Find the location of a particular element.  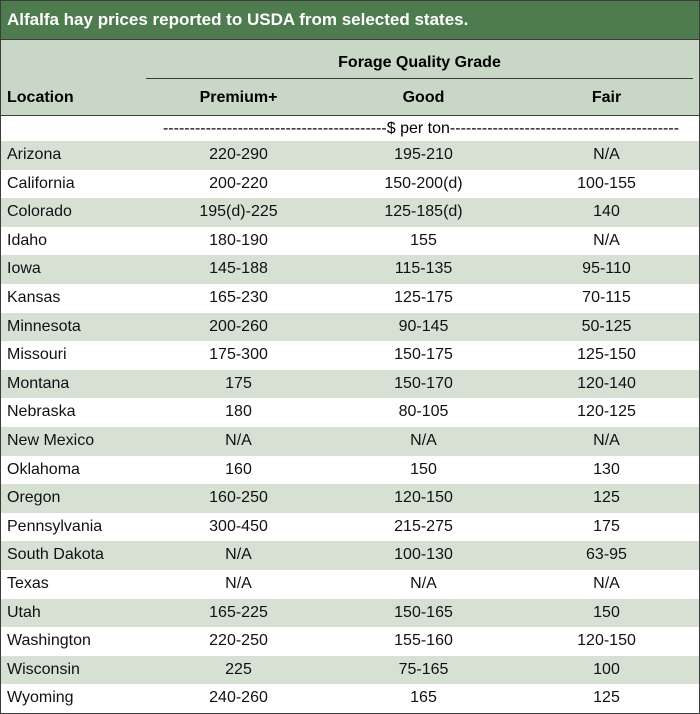

good-cell: 125-175 is located at coordinates (423, 297).